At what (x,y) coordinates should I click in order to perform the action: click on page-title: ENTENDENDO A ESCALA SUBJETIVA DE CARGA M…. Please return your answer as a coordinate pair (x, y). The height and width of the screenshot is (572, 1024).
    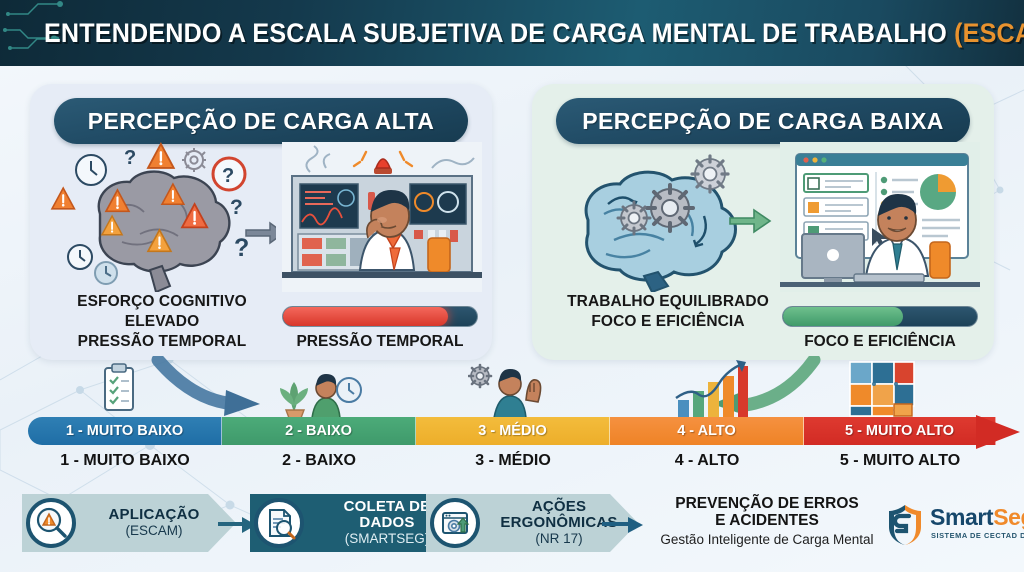
    Looking at the image, I should click on (534, 33).